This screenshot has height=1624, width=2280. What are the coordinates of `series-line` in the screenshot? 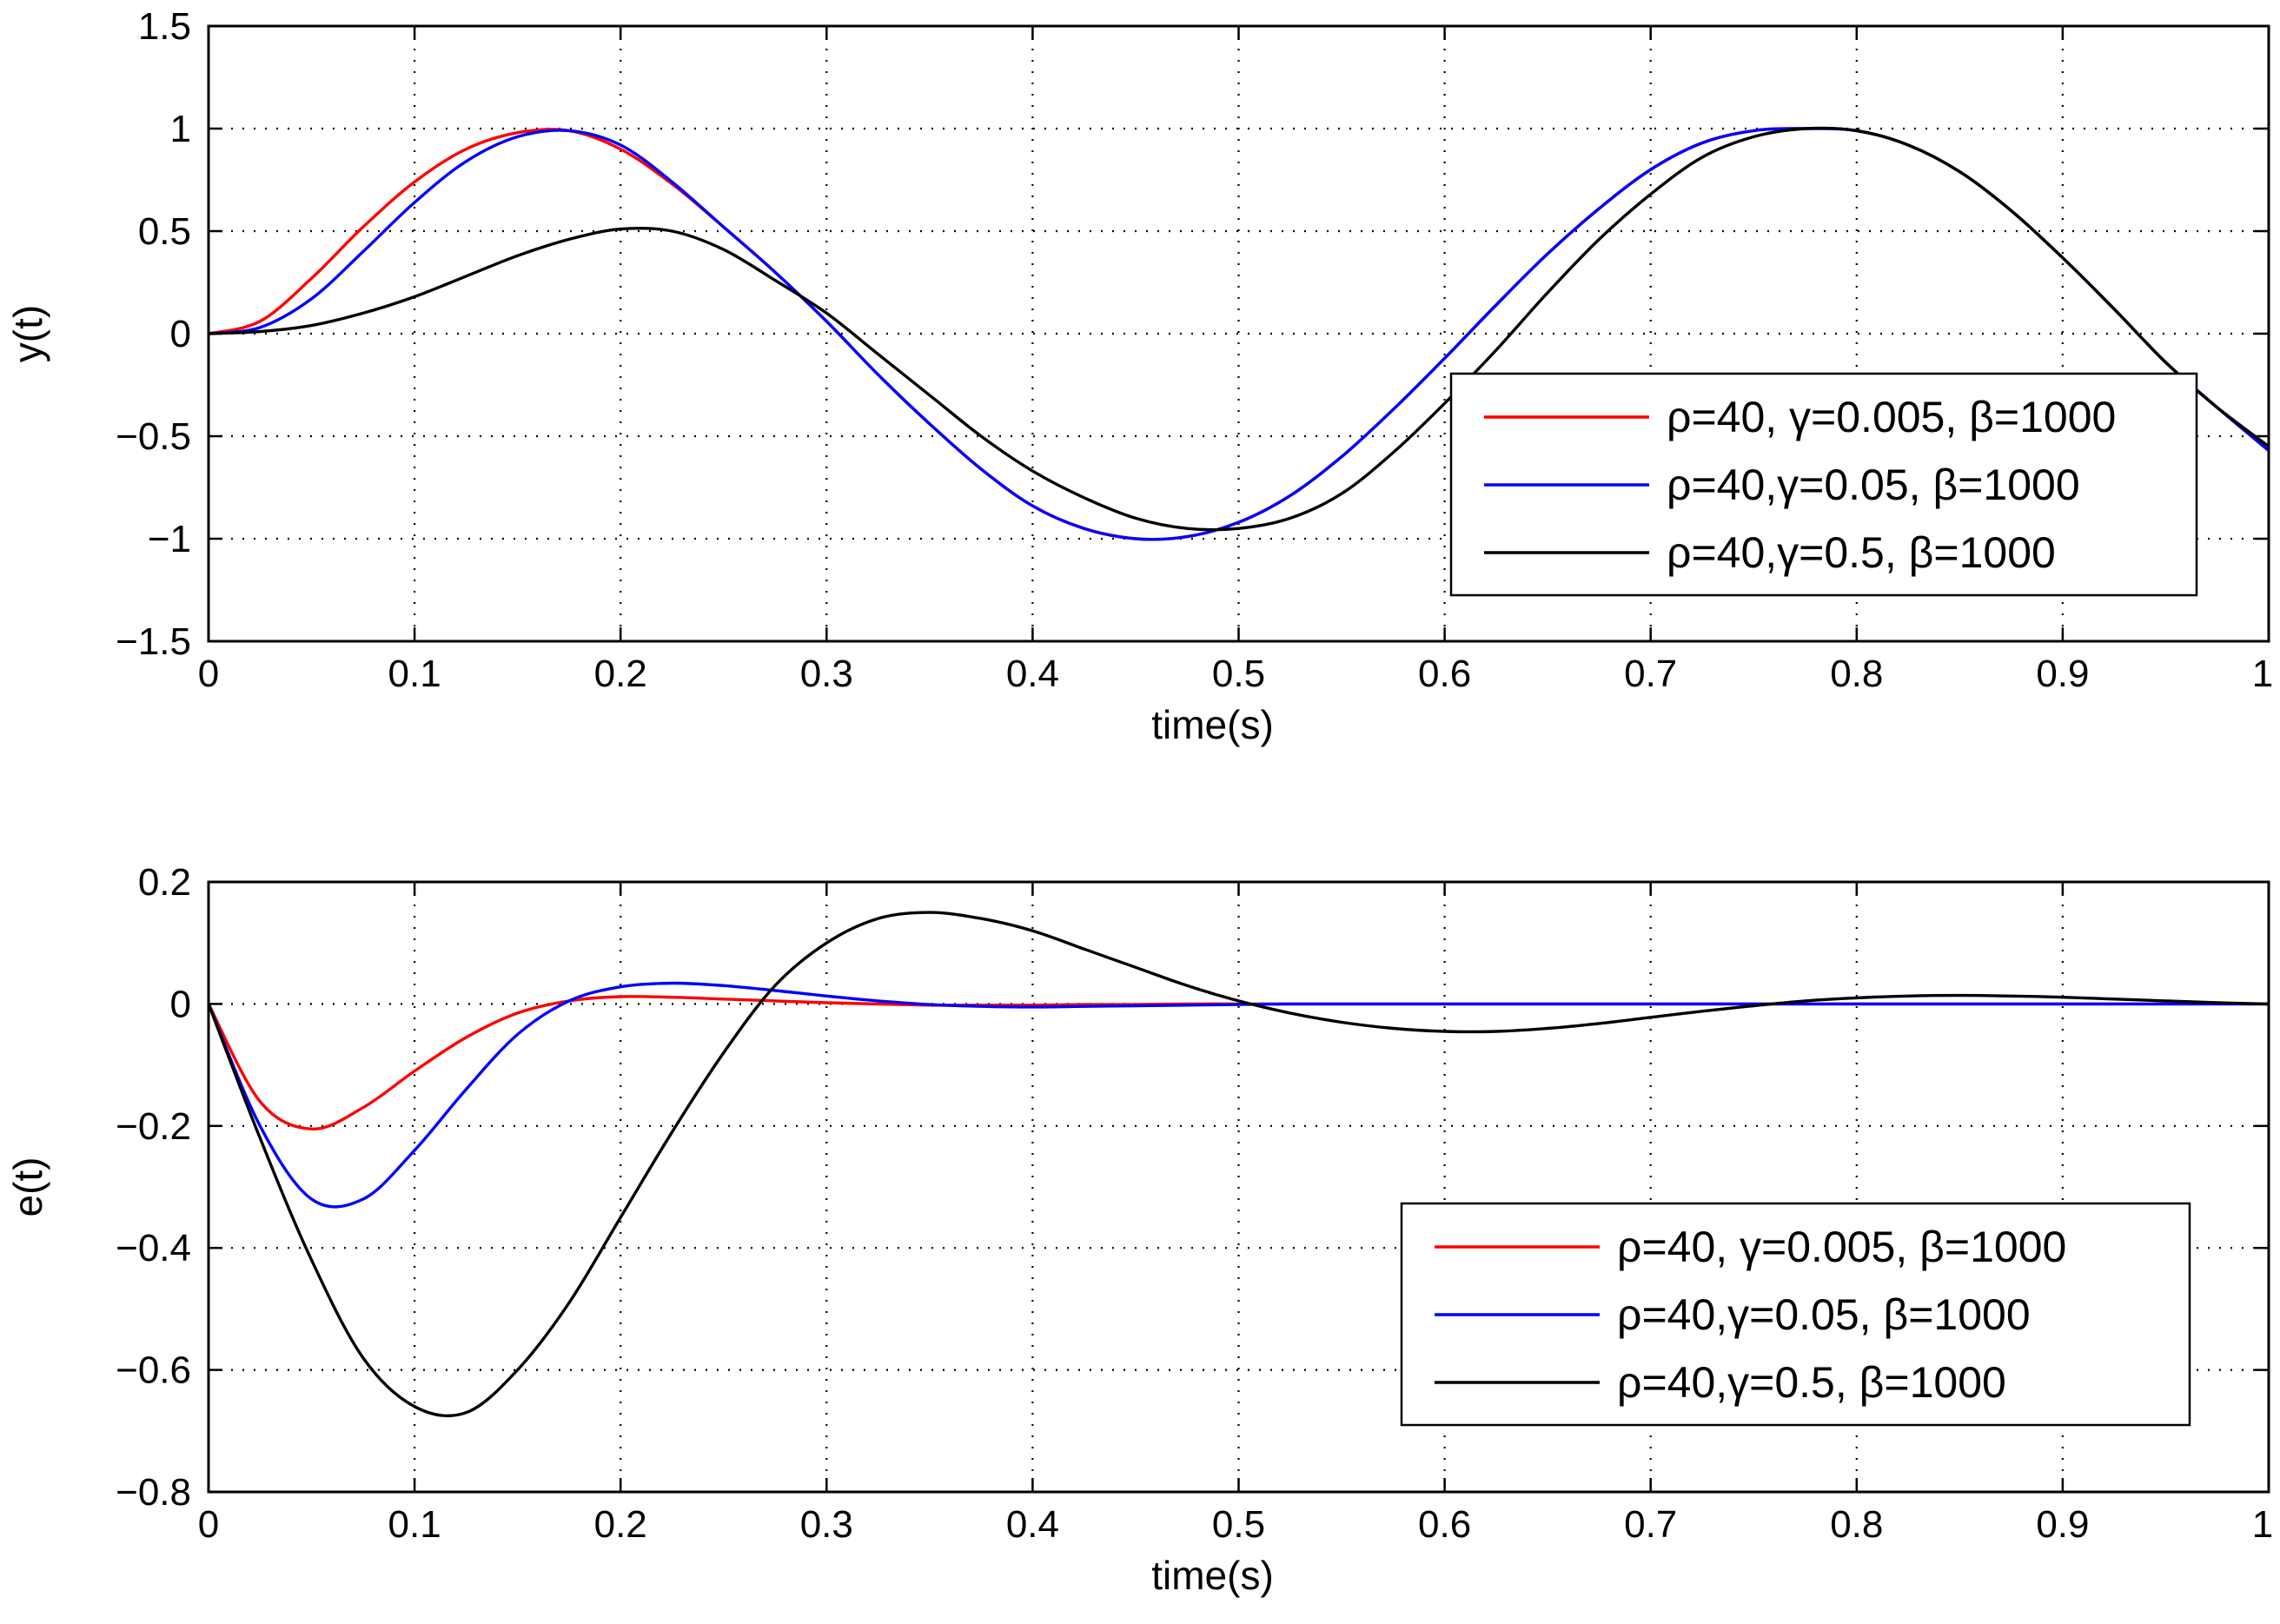 It's located at (1238, 1095).